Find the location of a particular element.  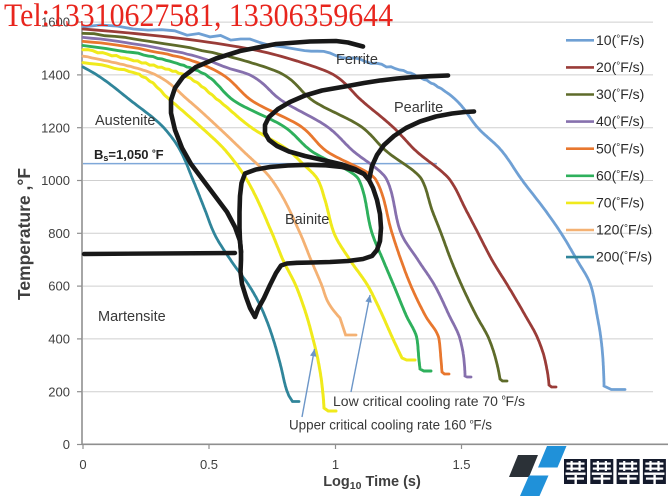

svg-text: 600 is located at coordinates (59, 286).